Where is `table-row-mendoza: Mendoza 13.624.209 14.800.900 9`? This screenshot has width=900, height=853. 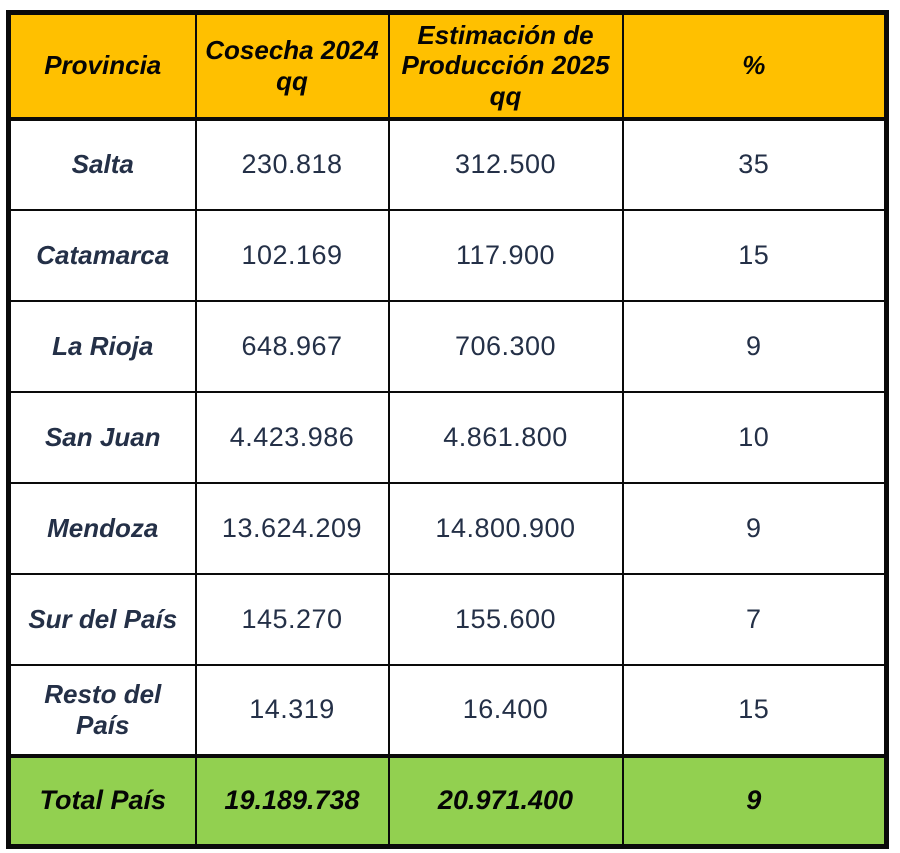
table-row-mendoza: Mendoza 13.624.209 14.800.900 9 is located at coordinates (447, 528).